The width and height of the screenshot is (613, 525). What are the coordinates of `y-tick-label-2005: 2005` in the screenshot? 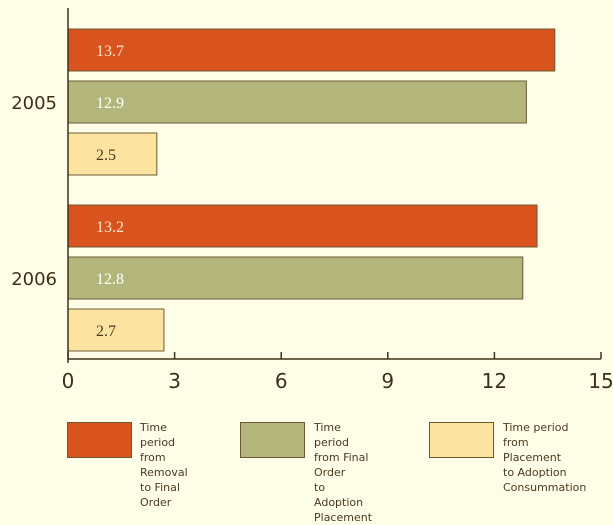 It's located at (34, 103).